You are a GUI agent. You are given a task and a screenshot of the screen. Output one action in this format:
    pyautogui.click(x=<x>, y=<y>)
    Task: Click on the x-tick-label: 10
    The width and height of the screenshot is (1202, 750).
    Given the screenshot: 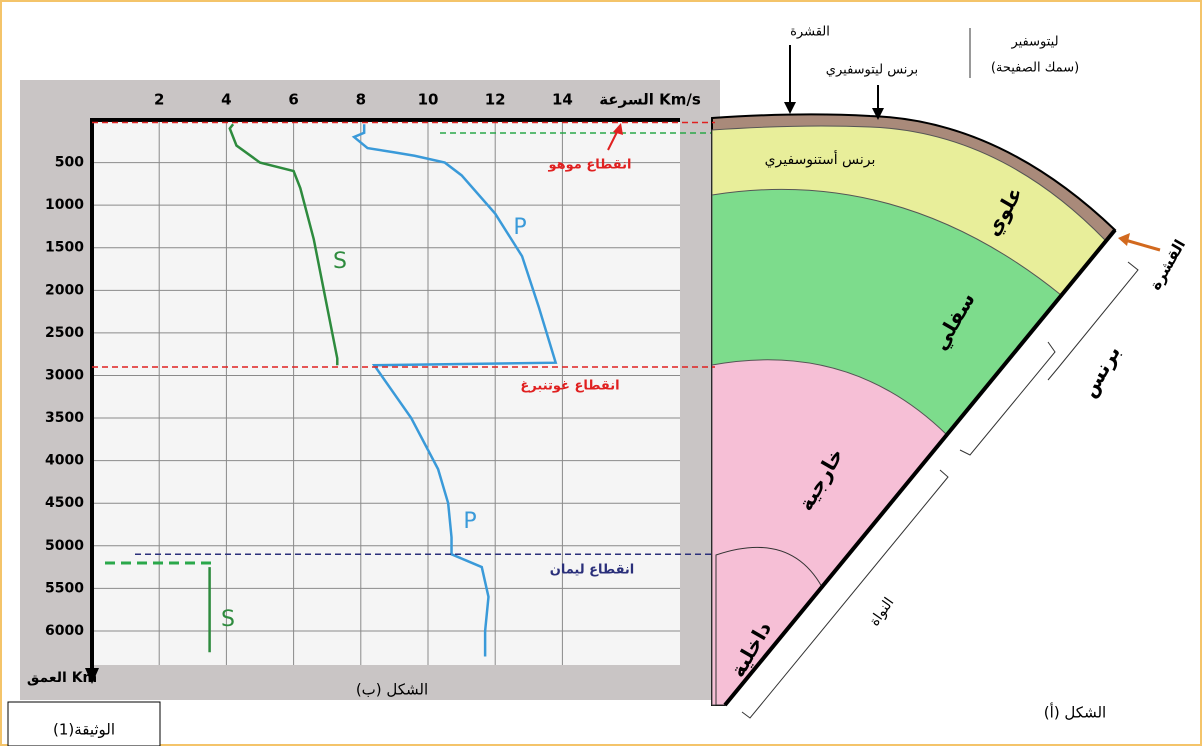 What is the action you would take?
    pyautogui.click(x=428, y=100)
    